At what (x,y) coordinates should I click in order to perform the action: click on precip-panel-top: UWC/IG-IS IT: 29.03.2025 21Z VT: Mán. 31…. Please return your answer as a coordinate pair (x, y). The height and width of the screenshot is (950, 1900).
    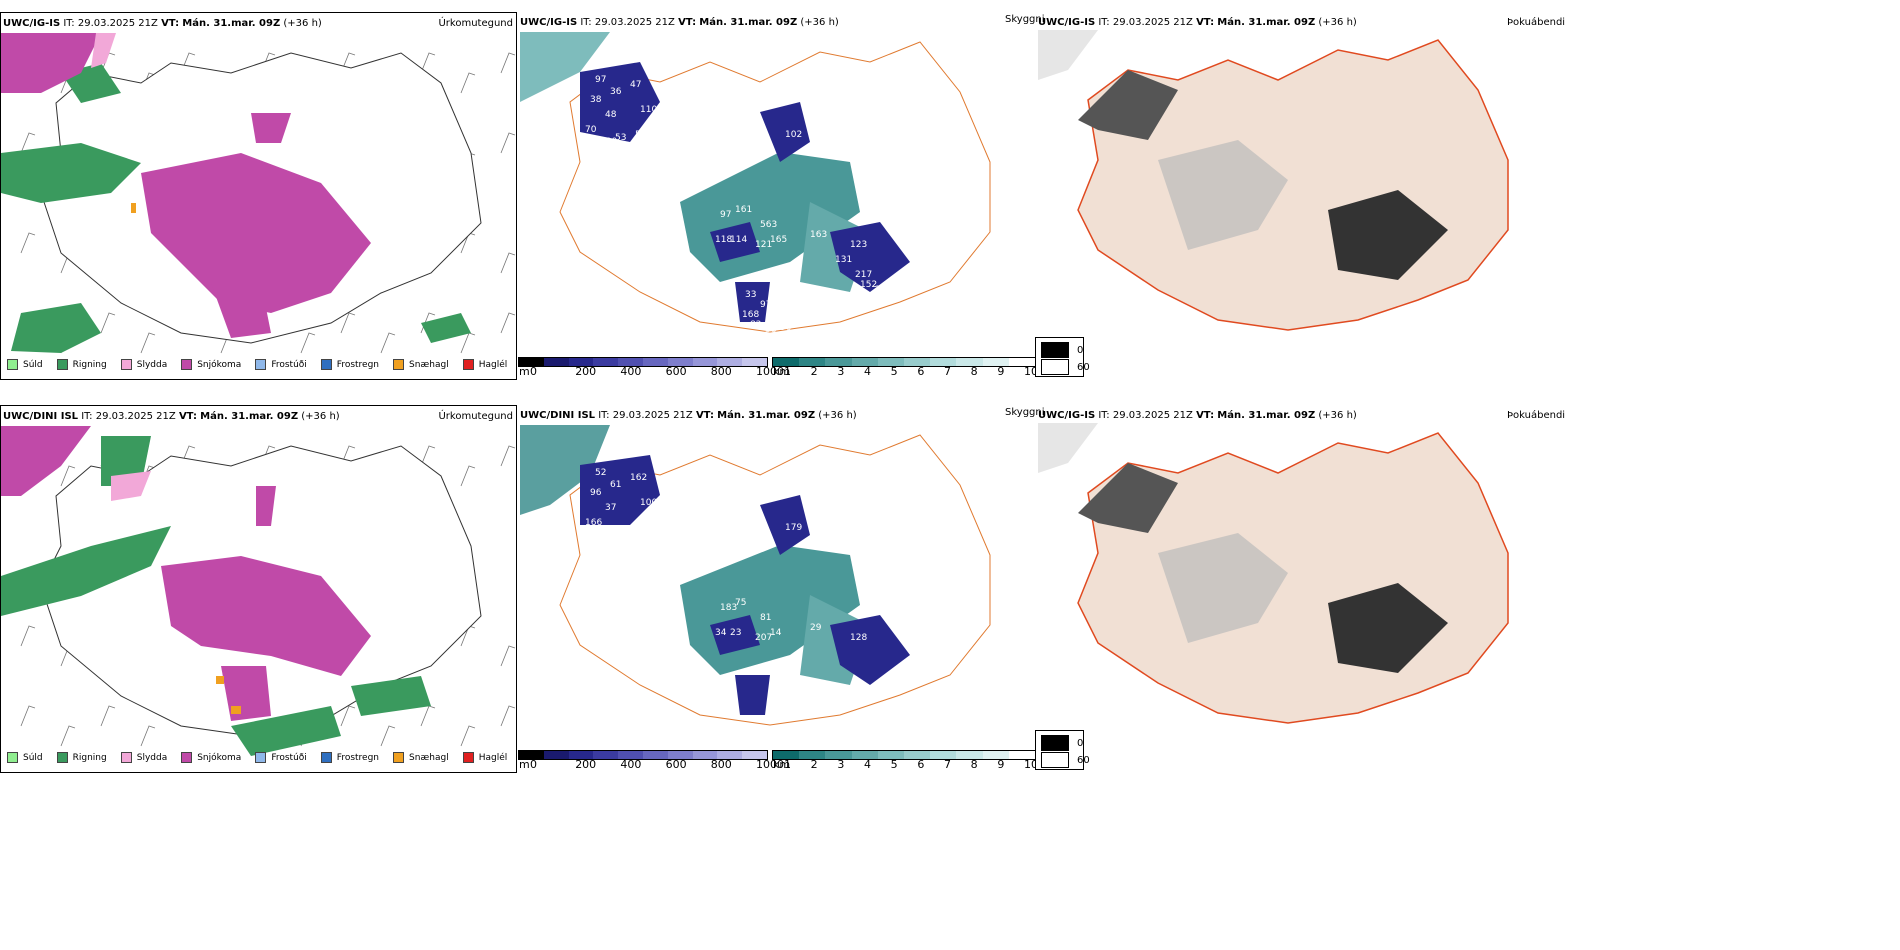
    Looking at the image, I should click on (258, 196).